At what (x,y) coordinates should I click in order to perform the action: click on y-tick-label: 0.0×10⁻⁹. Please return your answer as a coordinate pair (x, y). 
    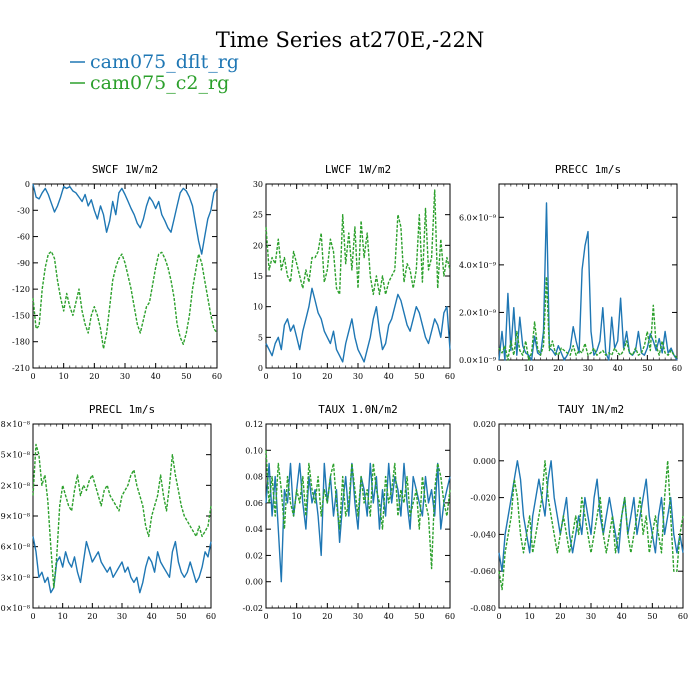
    Looking at the image, I should click on (478, 360).